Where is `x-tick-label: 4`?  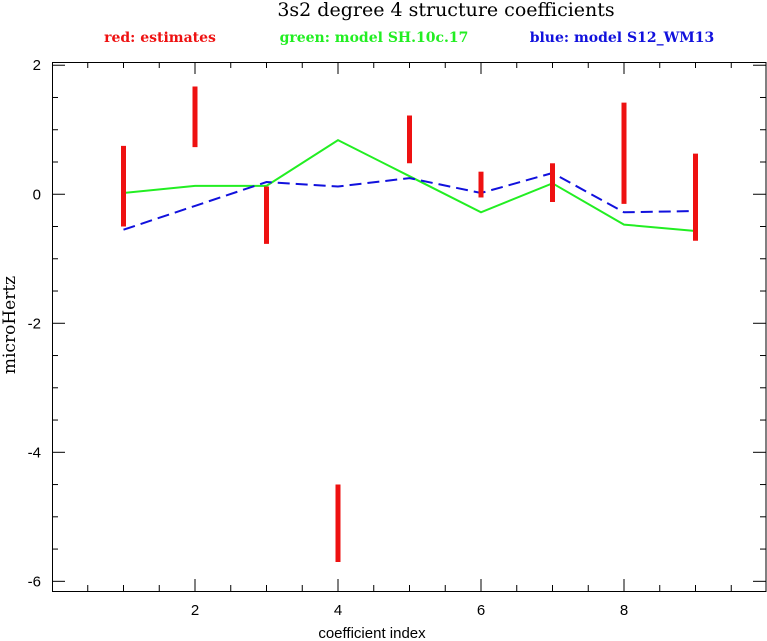 x-tick-label: 4 is located at coordinates (338, 610).